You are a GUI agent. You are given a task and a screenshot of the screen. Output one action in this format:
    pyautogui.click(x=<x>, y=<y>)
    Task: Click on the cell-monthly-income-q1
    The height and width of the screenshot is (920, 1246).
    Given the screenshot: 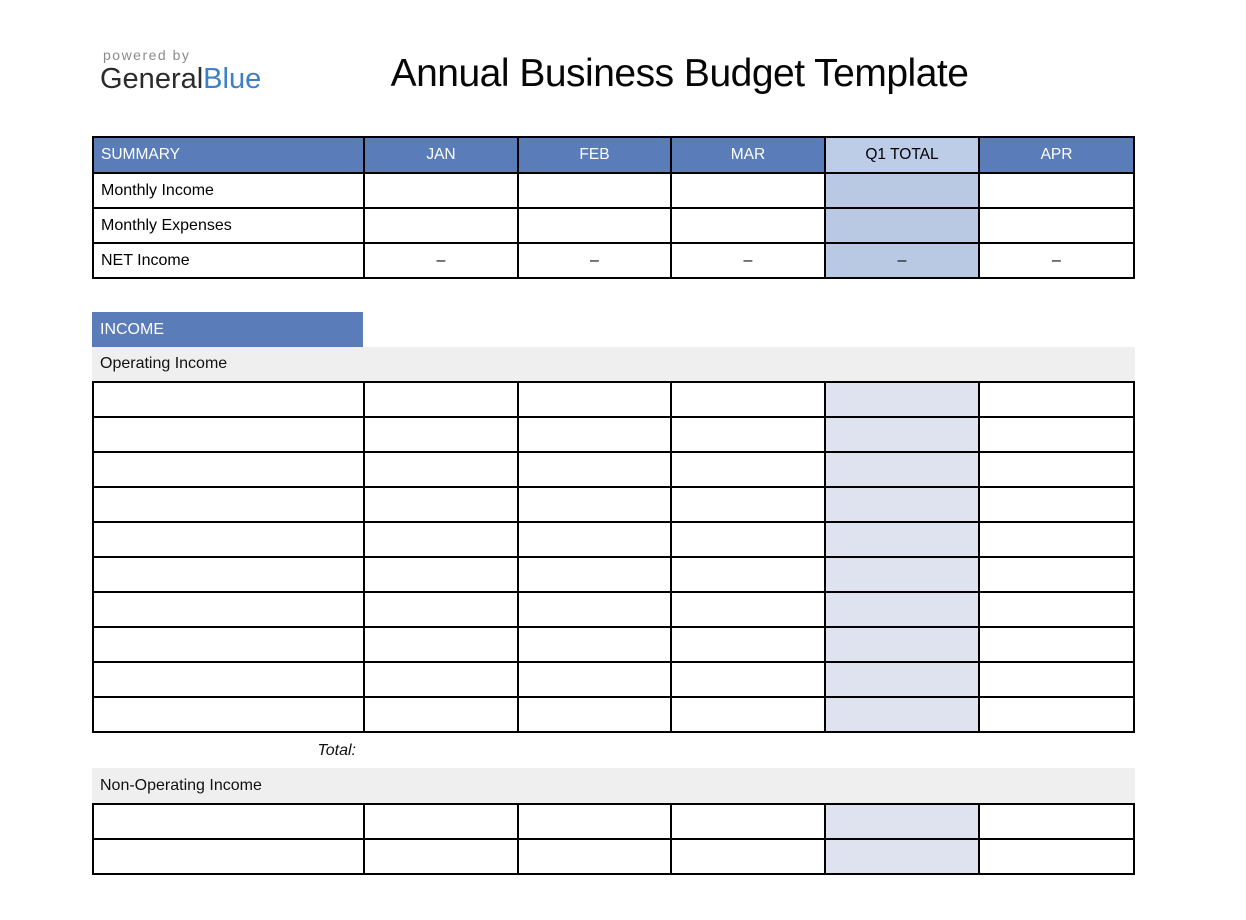 What is the action you would take?
    pyautogui.click(x=903, y=191)
    